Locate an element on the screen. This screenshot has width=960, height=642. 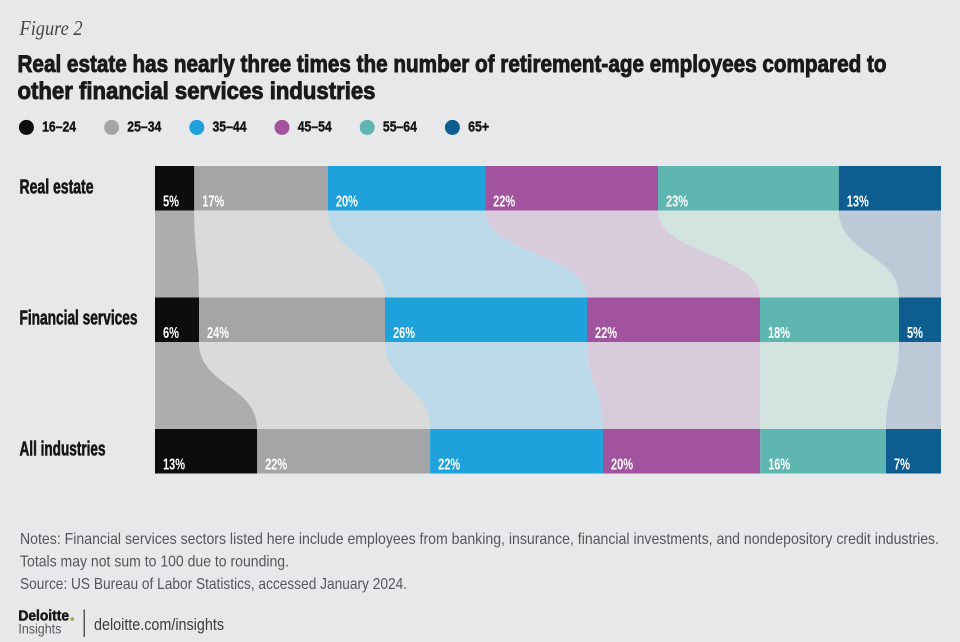
svg-text: 35–44 is located at coordinates (230, 127).